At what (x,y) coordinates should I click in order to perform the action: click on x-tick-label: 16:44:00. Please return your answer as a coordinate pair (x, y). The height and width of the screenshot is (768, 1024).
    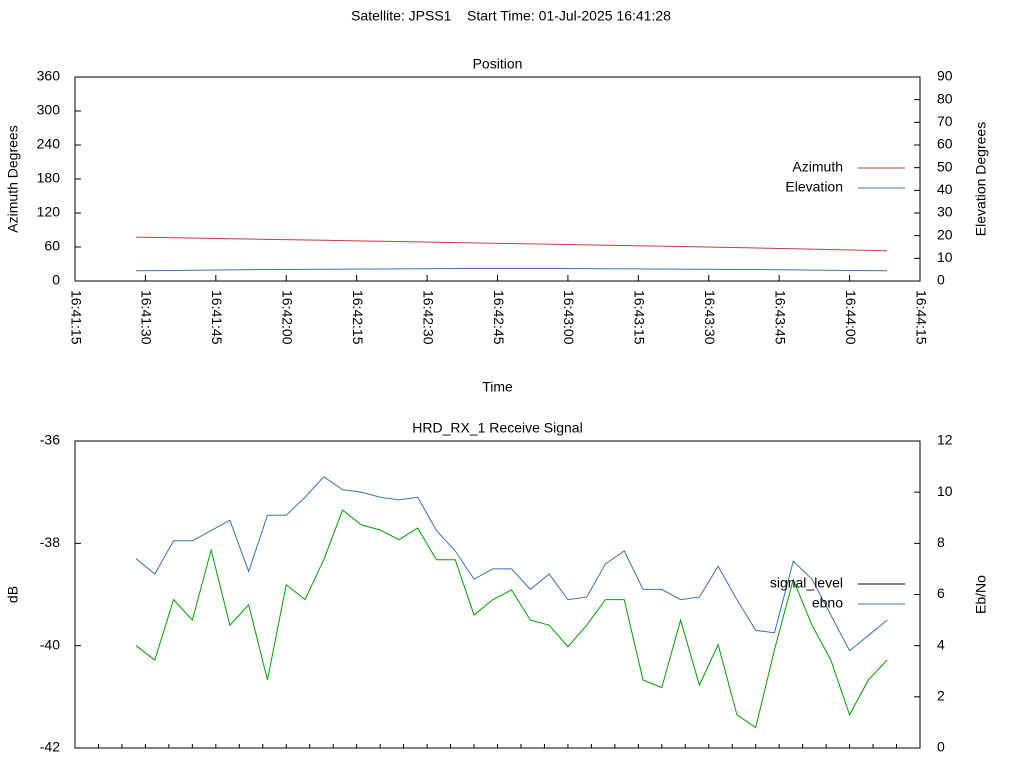
    Looking at the image, I should click on (851, 317).